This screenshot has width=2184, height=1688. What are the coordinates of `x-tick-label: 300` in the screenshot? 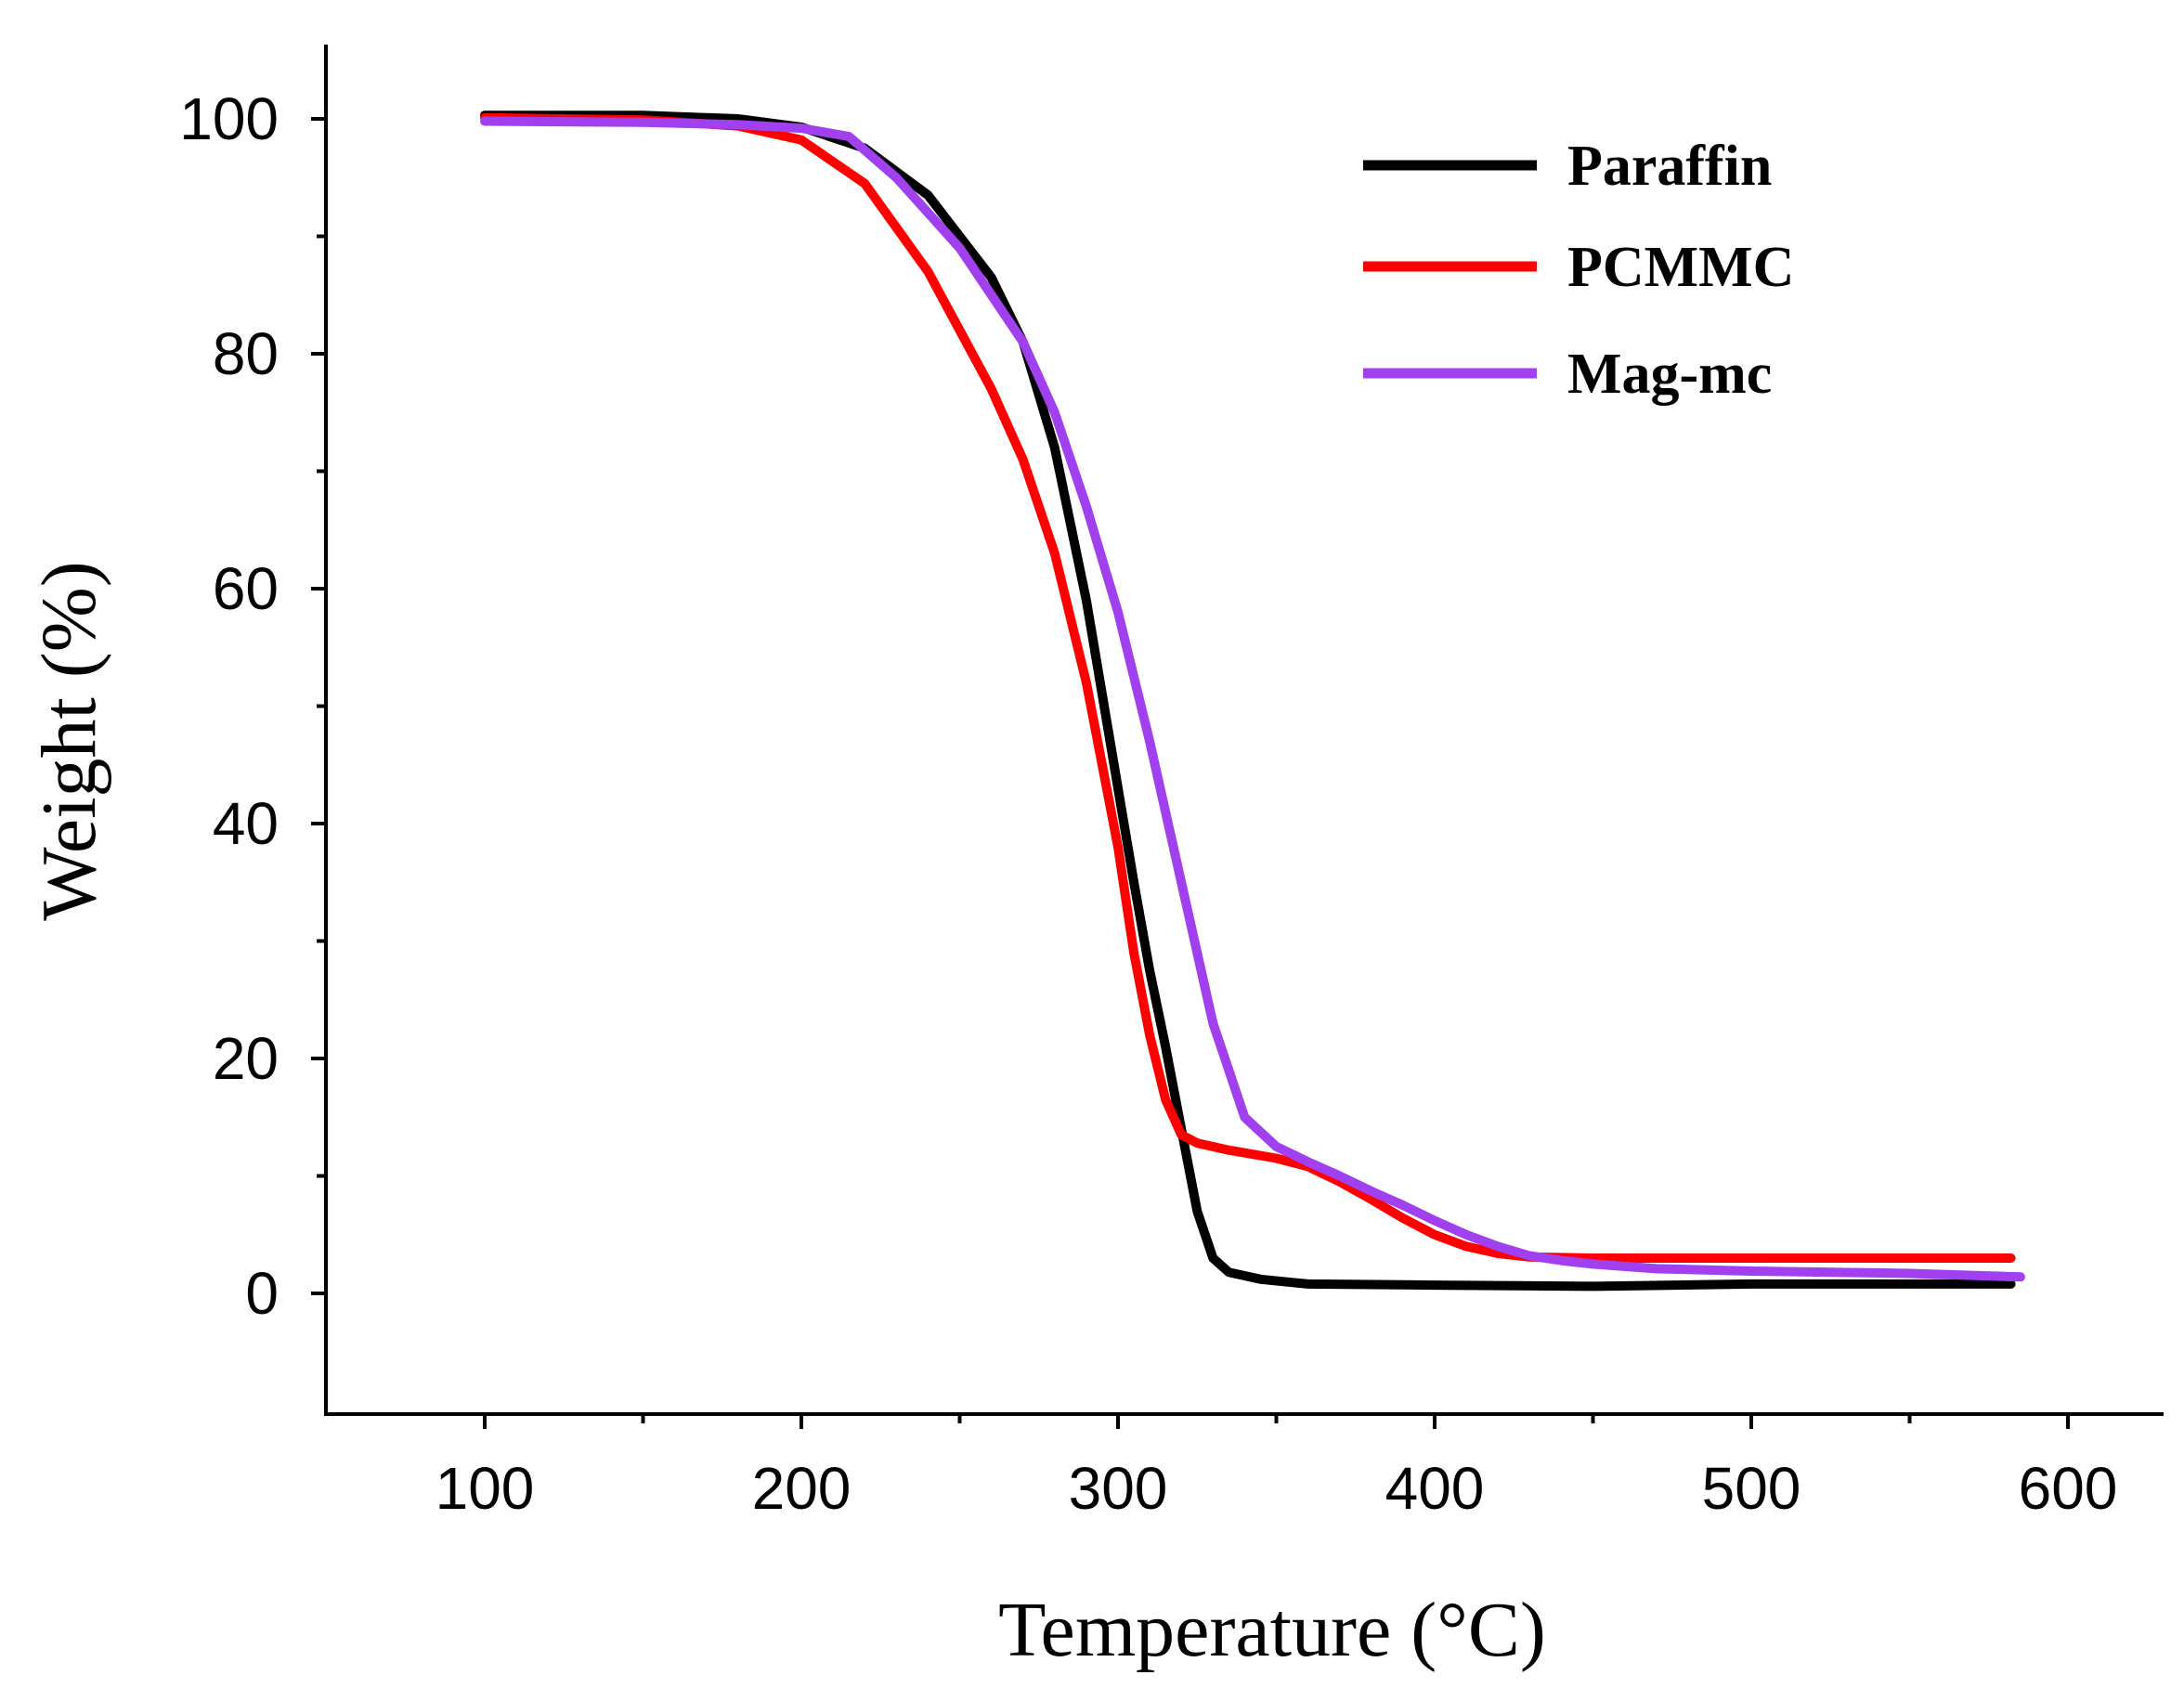 It's located at (1118, 1488).